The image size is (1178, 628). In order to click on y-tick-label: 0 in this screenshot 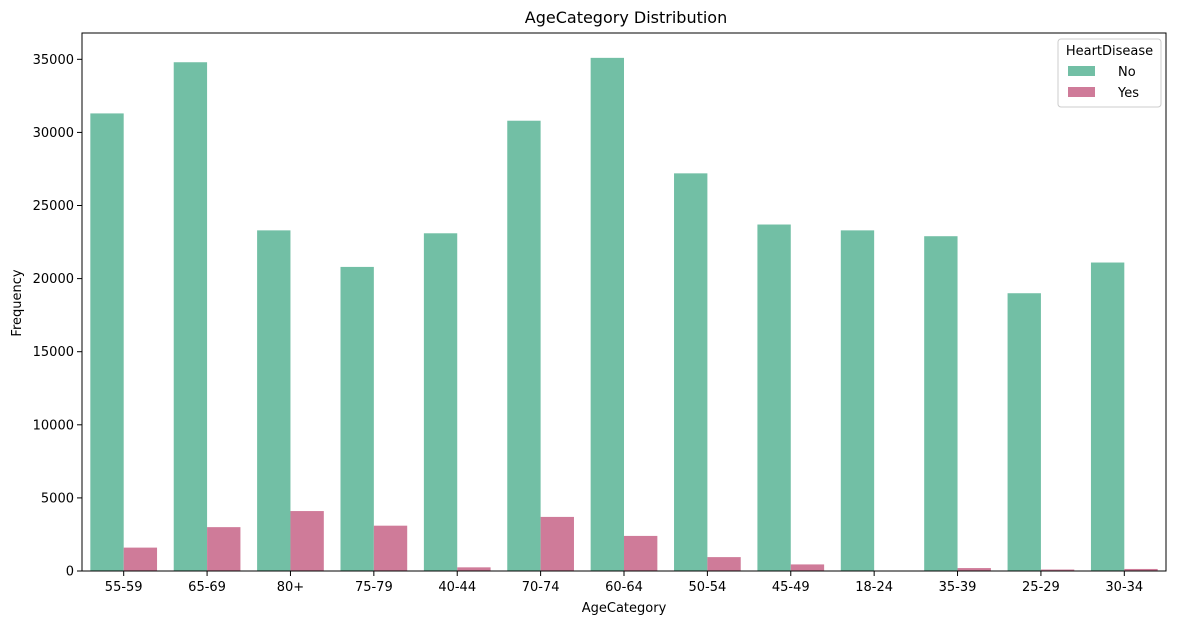, I will do `click(70, 572)`.